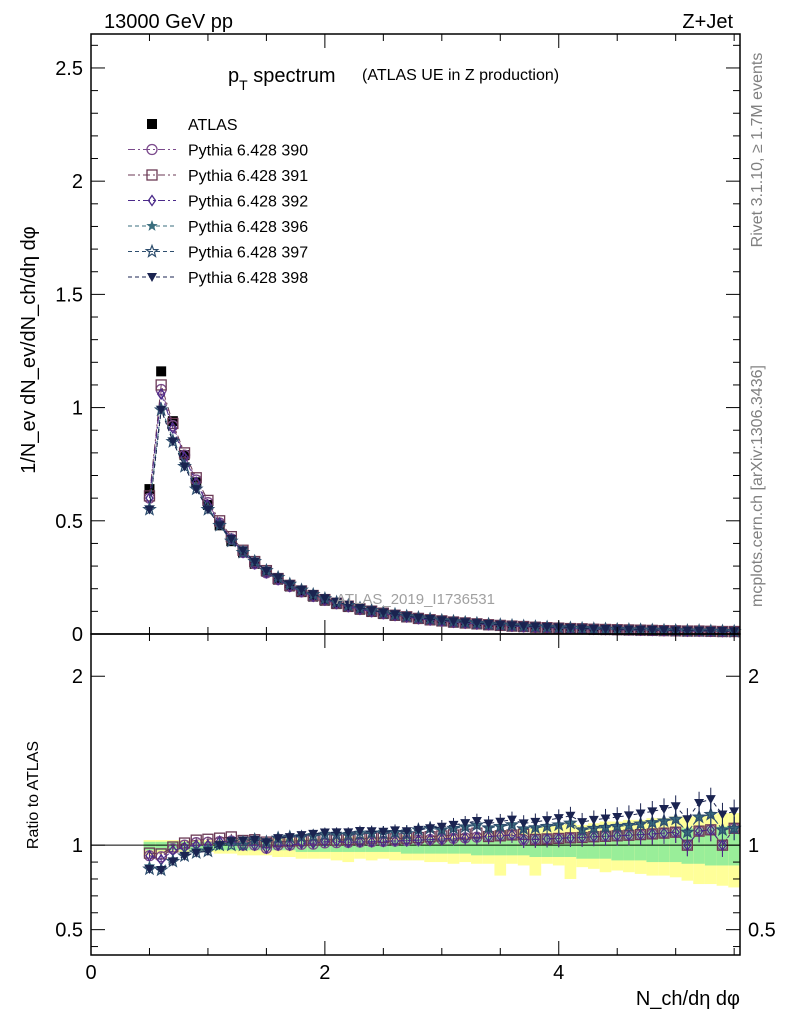 Image resolution: width=786 pixels, height=1029 pixels. Describe the element at coordinates (248, 278) in the screenshot. I see `legend-label: Pythia 6.428 398` at that location.